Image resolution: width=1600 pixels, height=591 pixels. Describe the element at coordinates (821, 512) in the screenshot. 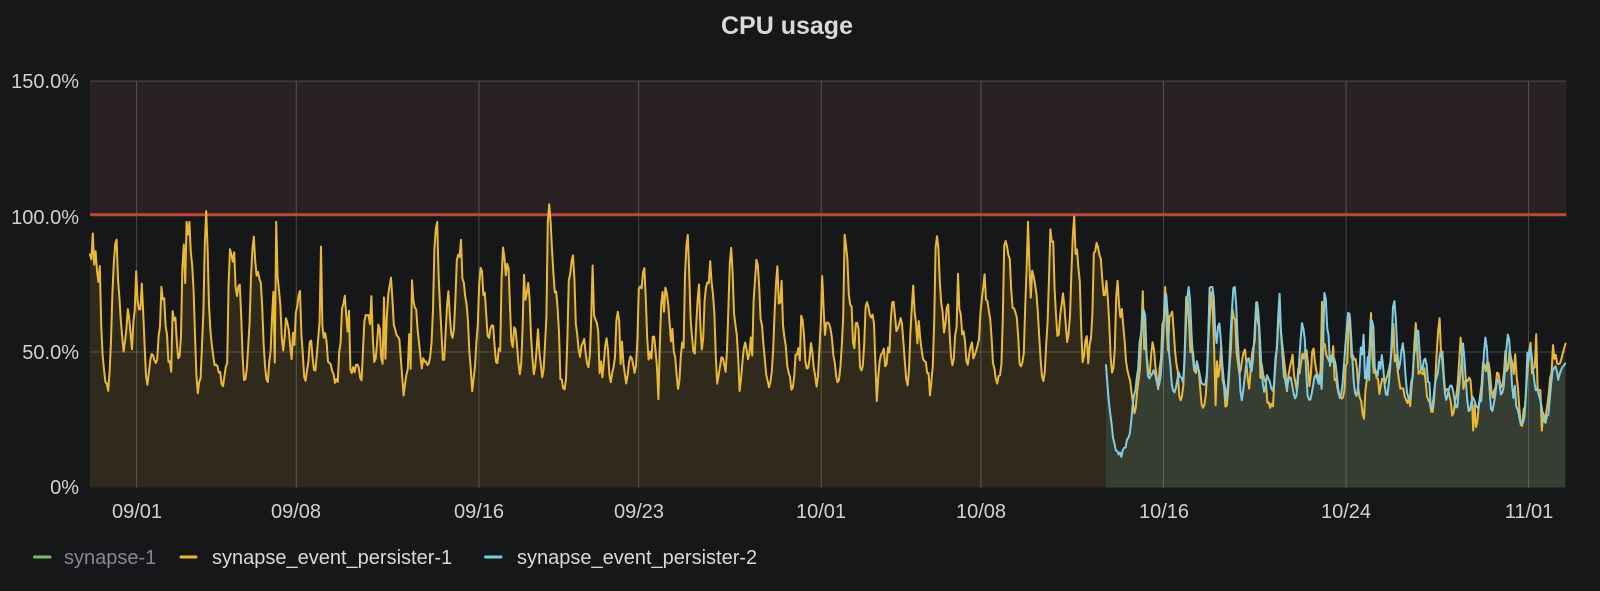

I see `svg-text: 10/01` at that location.